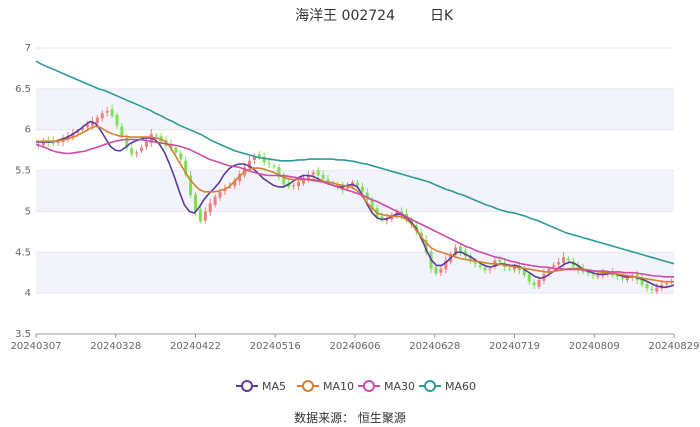 This screenshot has width=700, height=427. I want to click on x-tick-label: 20240422, so click(195, 346).